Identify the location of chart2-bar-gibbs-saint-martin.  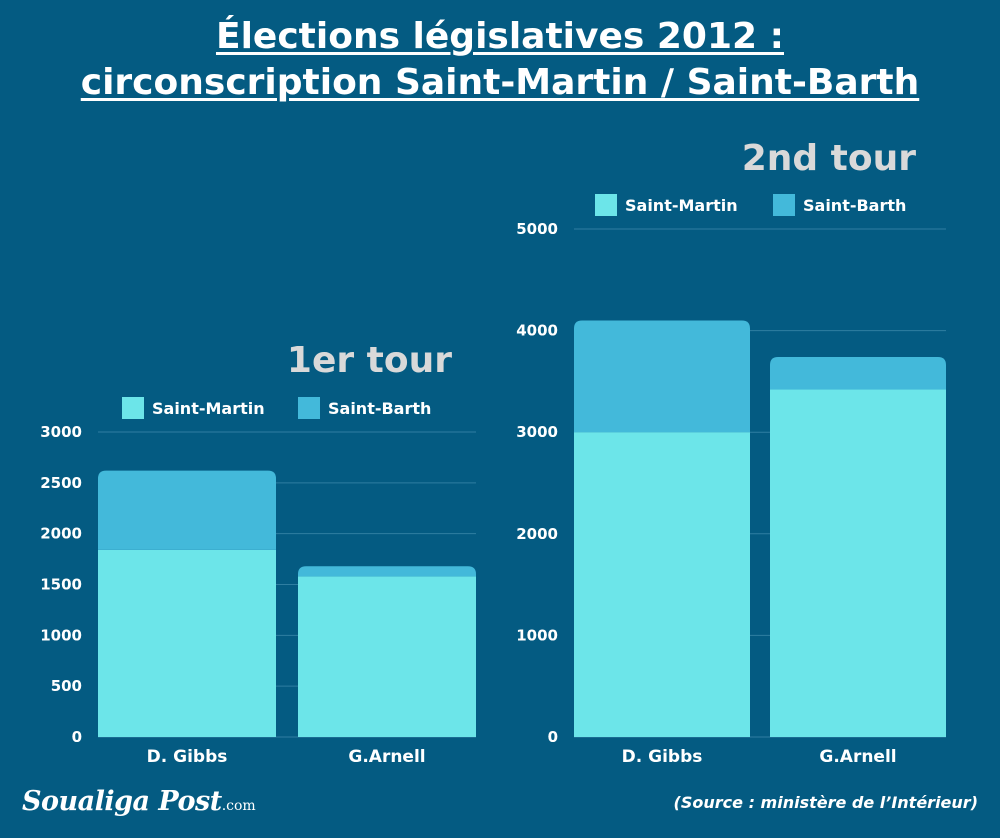
(662, 584).